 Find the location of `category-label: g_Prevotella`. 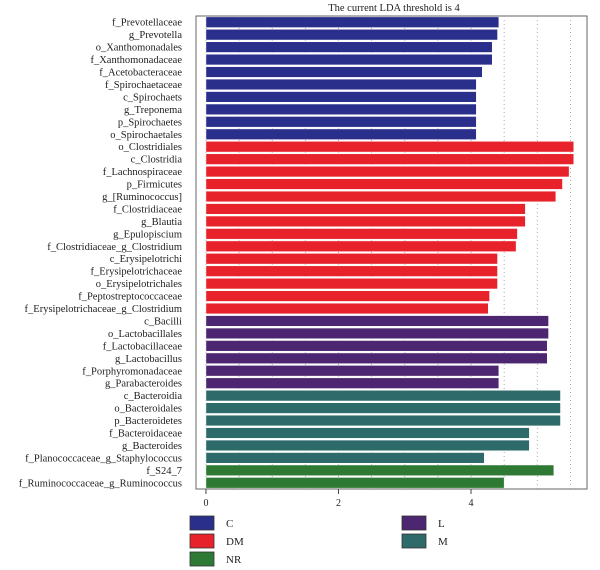

category-label: g_Prevotella is located at coordinates (155, 35).